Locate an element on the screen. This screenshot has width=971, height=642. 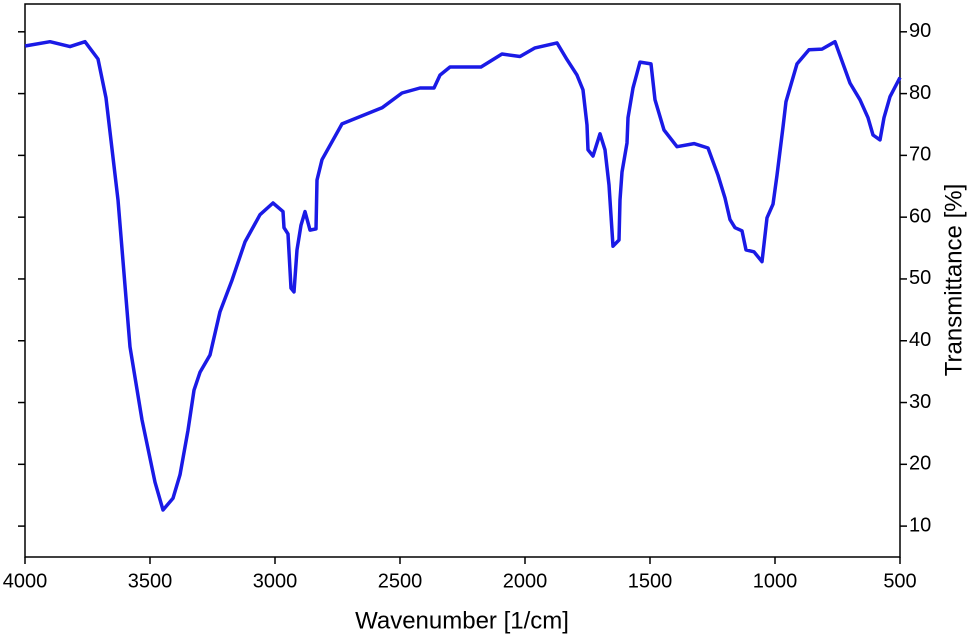
x-tick-label: 1500 is located at coordinates (650, 581).